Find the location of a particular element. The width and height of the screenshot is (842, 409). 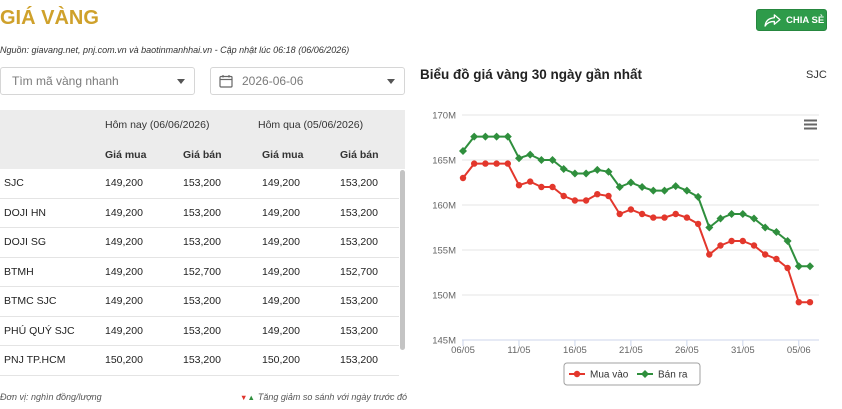

table-row: DOJI SG 149,200 153,200 149,200 153,200 is located at coordinates (199, 243).